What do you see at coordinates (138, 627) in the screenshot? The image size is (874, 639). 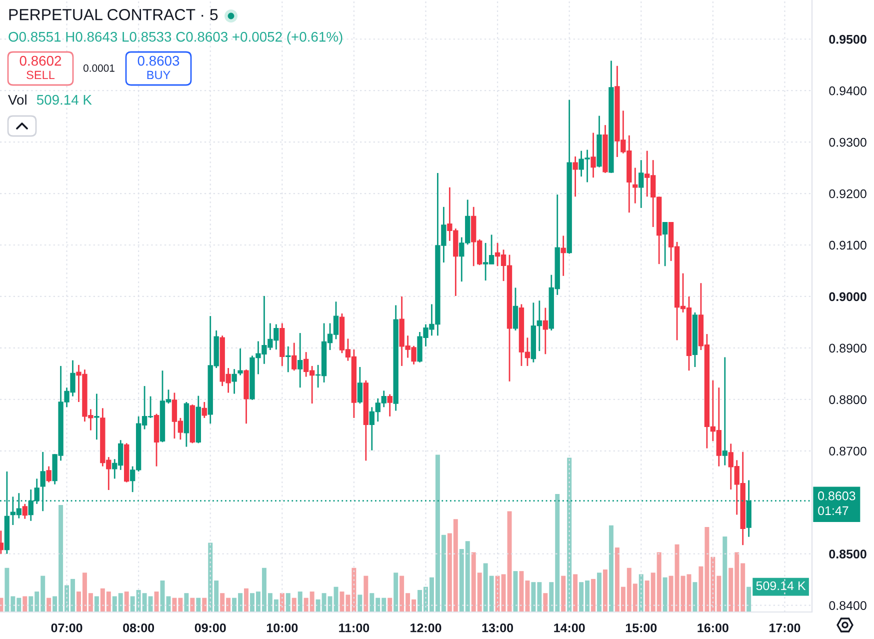 I see `x-tick-label: 08:00` at bounding box center [138, 627].